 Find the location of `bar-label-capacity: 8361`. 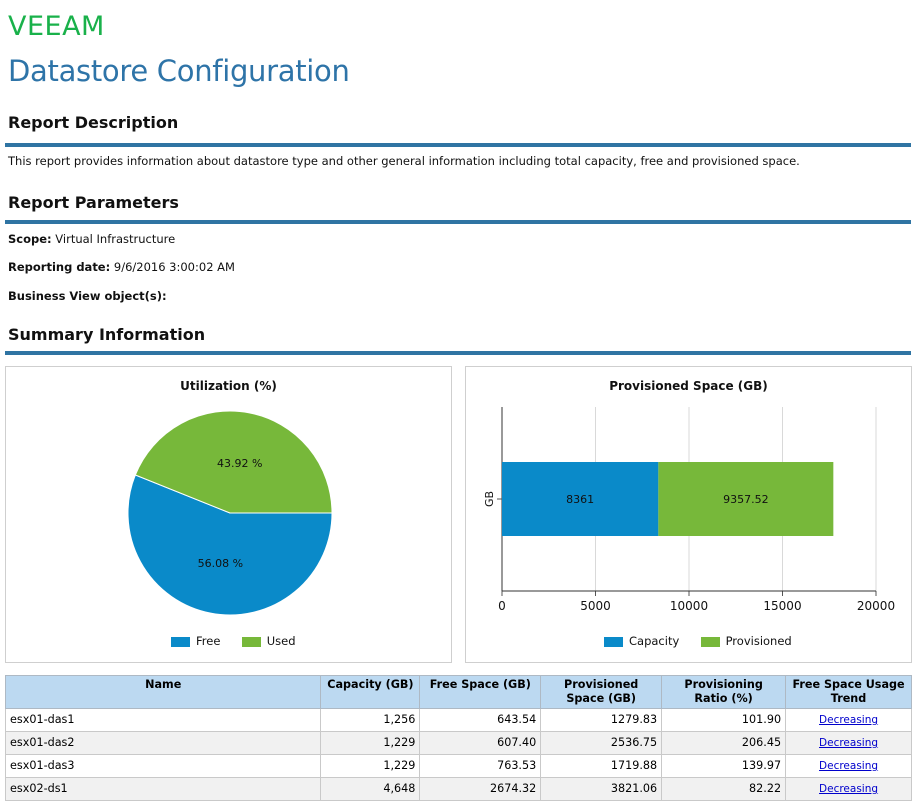

bar-label-capacity: 8361 is located at coordinates (580, 499).